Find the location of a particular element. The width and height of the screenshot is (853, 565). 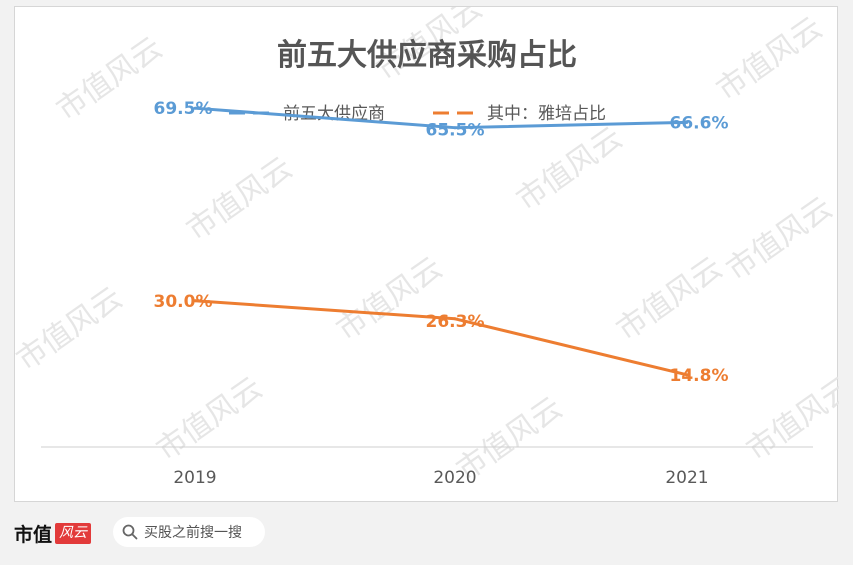

x-tick-label: 2020 is located at coordinates (454, 478).